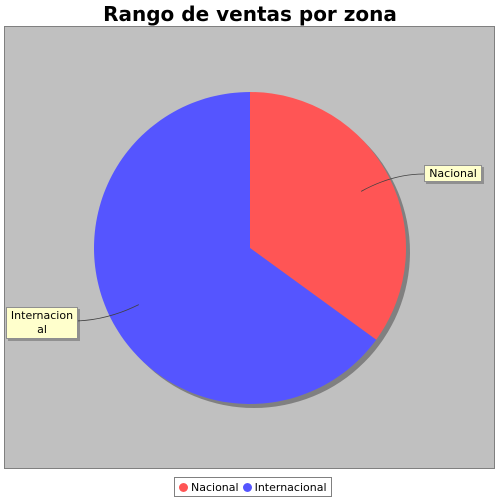 The image size is (500, 500). Describe the element at coordinates (215, 487) in the screenshot. I see `legend-label-nacional: Nacional` at that location.